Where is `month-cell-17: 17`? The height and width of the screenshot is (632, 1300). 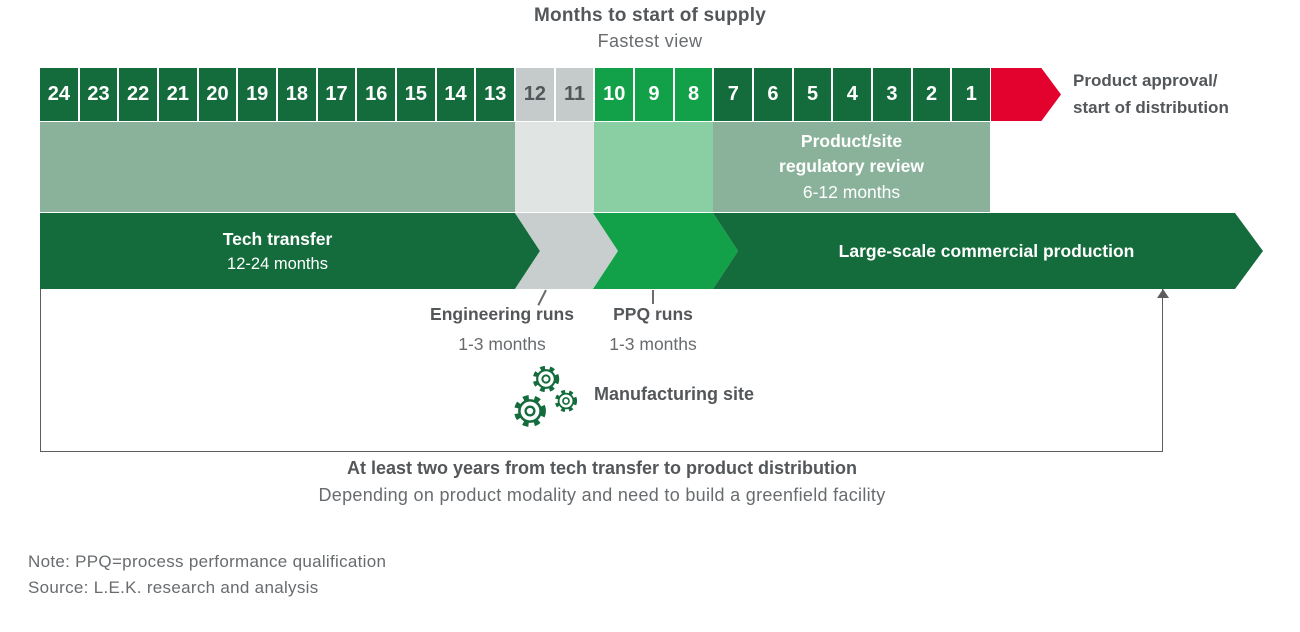
month-cell-17: 17 is located at coordinates (336, 94).